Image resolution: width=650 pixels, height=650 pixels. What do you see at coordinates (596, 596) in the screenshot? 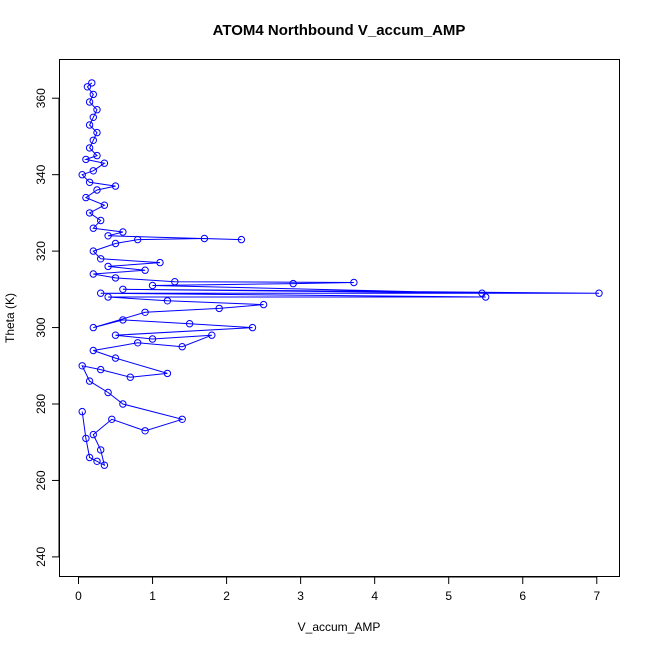
I see `x-tick-label: 7` at bounding box center [596, 596].